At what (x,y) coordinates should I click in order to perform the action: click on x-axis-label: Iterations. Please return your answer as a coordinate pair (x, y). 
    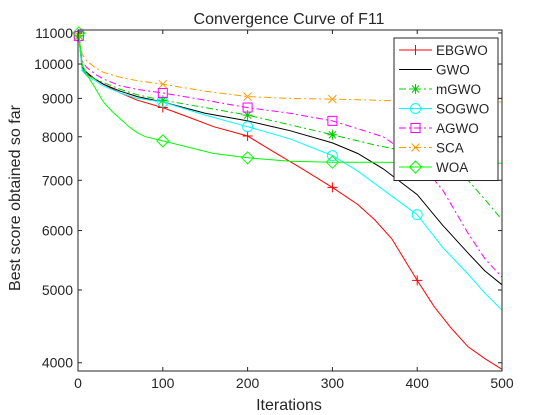
    Looking at the image, I should click on (289, 405).